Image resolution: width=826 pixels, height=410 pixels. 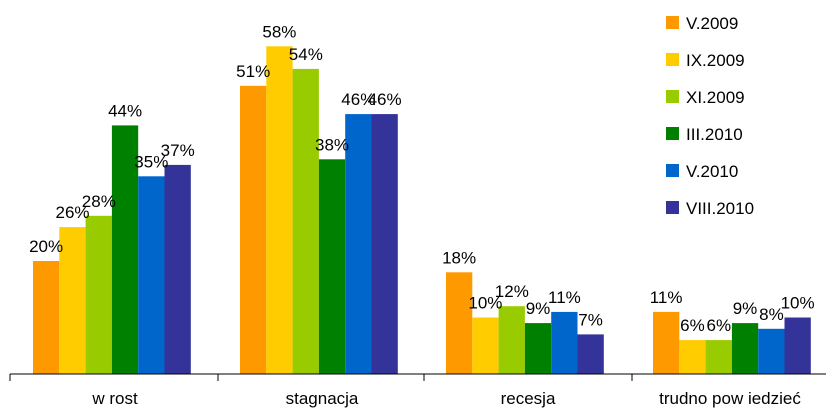 I want to click on data-label: 20%, so click(x=46, y=246).